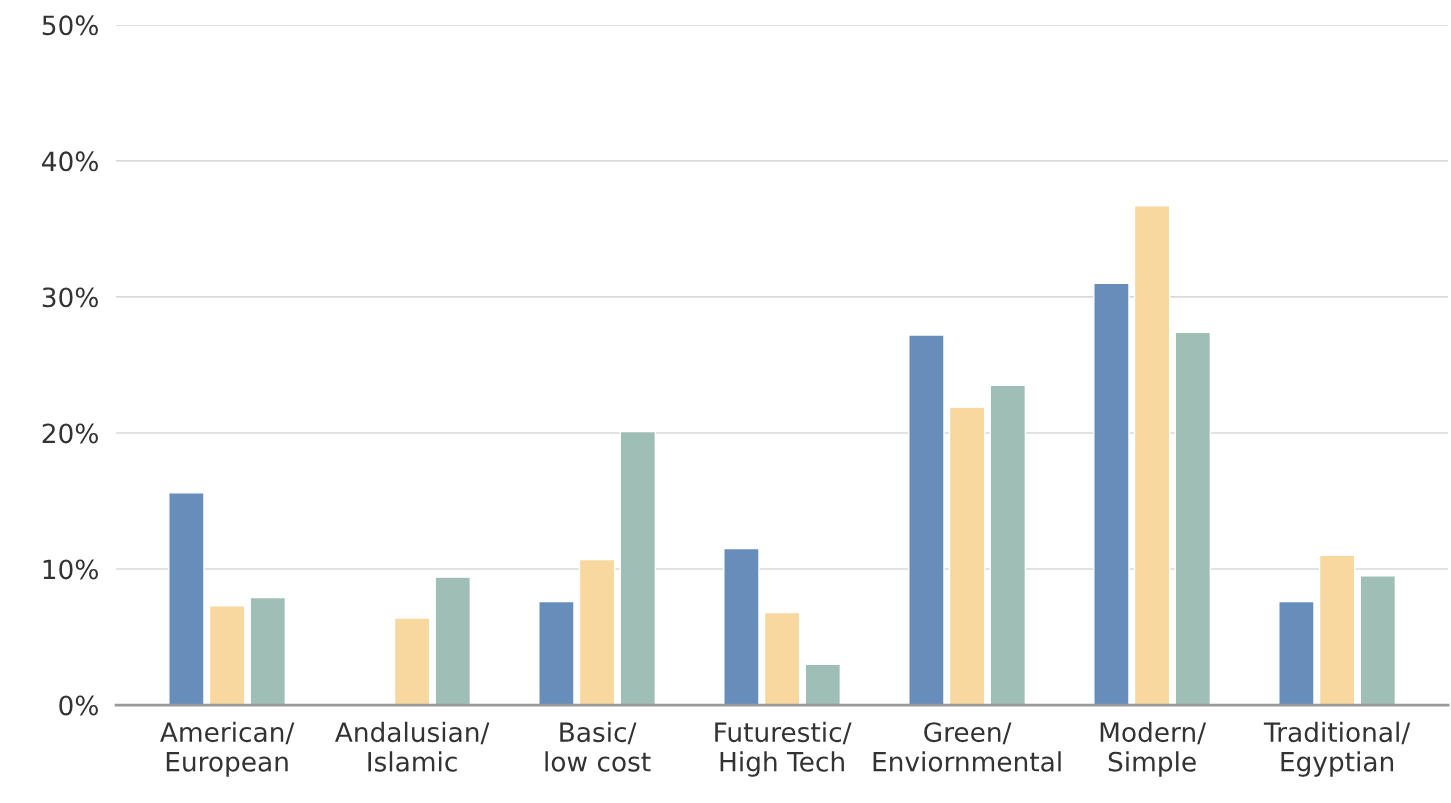  I want to click on y-tick-label: 40%, so click(70, 161).